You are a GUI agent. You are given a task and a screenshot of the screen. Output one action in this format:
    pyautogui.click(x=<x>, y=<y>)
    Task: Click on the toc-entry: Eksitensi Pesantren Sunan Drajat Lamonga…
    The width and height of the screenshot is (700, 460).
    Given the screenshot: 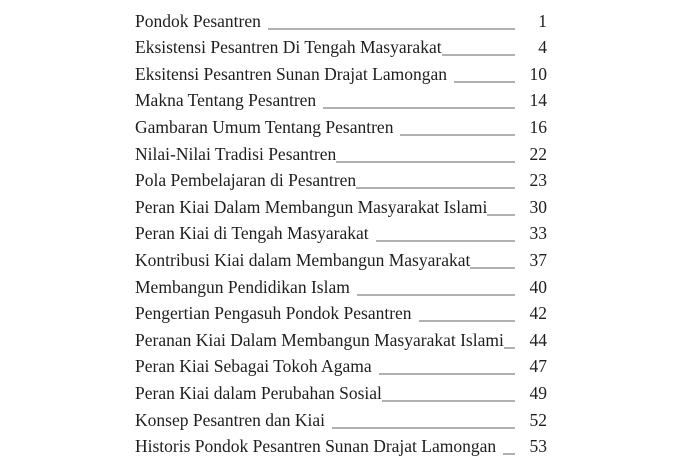 What is the action you would take?
    pyautogui.click(x=341, y=74)
    